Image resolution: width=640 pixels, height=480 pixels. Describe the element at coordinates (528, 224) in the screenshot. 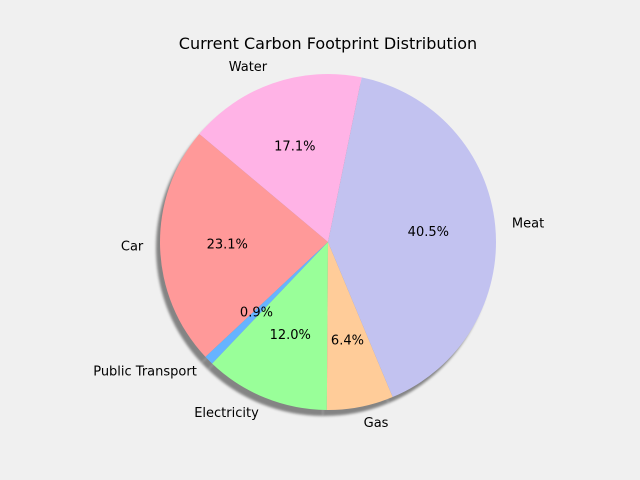

I see `label-meat: Meat` at that location.